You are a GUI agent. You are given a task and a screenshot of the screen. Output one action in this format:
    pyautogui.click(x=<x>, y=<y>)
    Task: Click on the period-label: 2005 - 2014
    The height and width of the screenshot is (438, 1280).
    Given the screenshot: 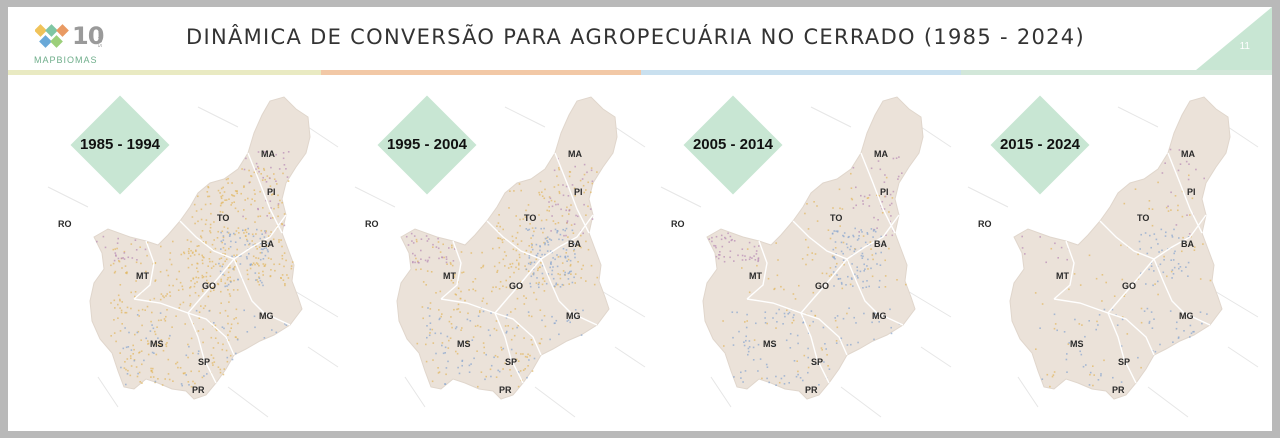 What is the action you would take?
    pyautogui.click(x=733, y=144)
    